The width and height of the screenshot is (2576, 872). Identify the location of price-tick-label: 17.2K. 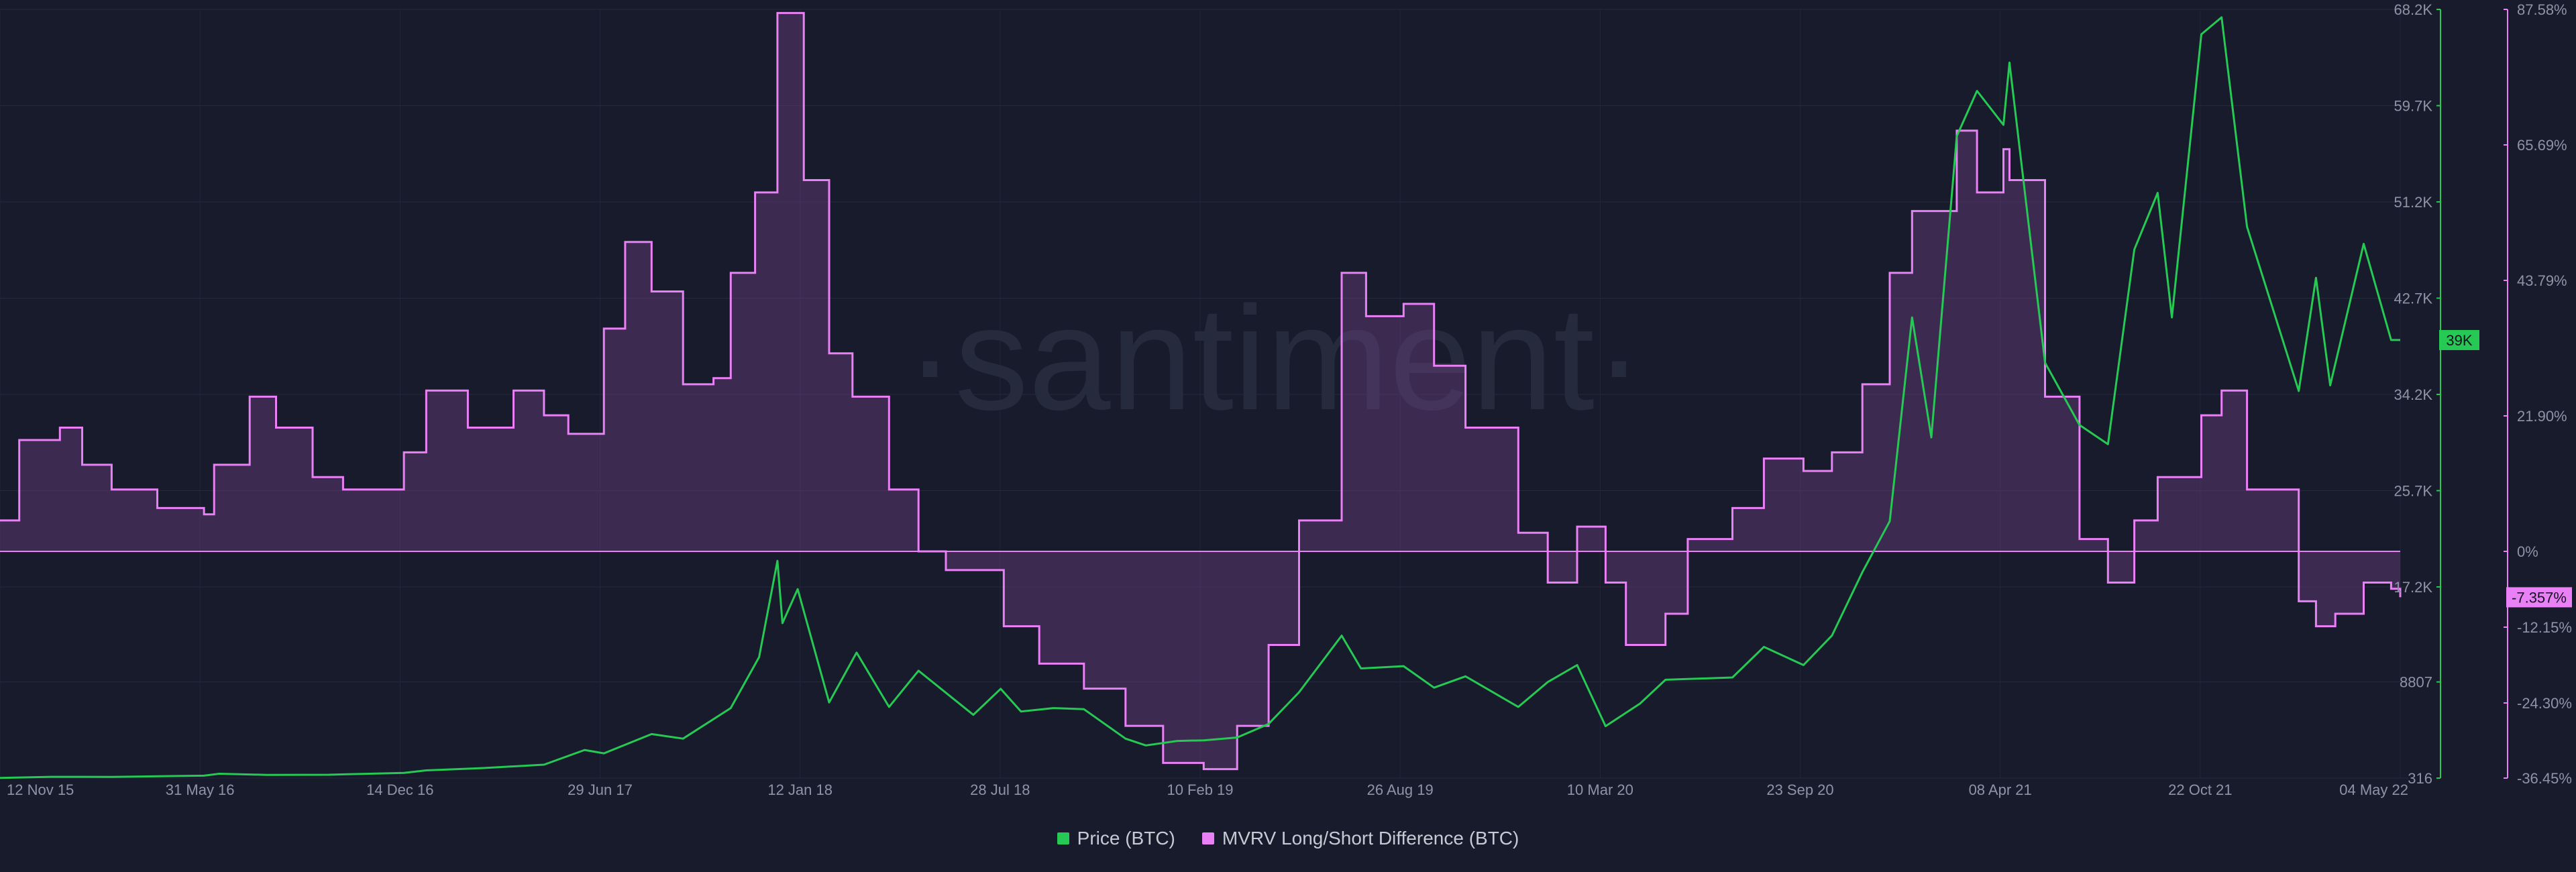
(2413, 587).